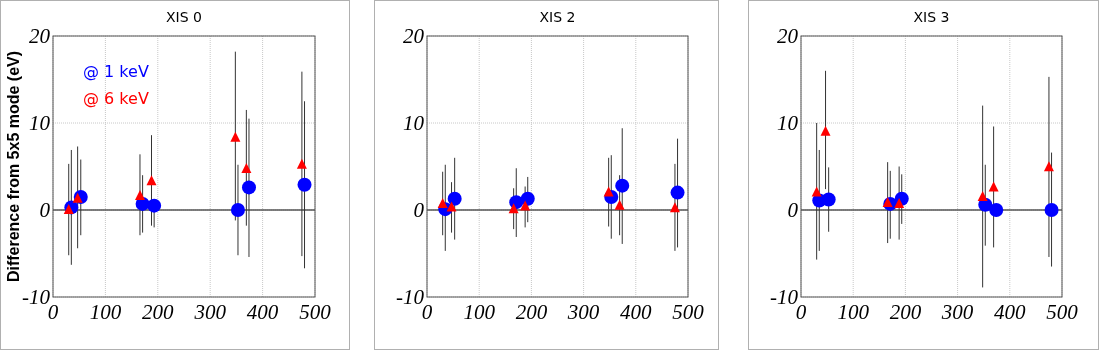 The height and width of the screenshot is (350, 1099). Describe the element at coordinates (557, 17) in the screenshot. I see `chart-title: XIS 2` at that location.